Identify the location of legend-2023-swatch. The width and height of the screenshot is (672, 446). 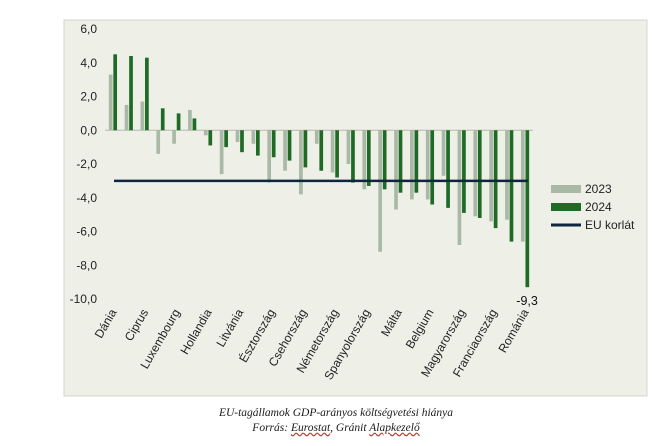
(566, 189).